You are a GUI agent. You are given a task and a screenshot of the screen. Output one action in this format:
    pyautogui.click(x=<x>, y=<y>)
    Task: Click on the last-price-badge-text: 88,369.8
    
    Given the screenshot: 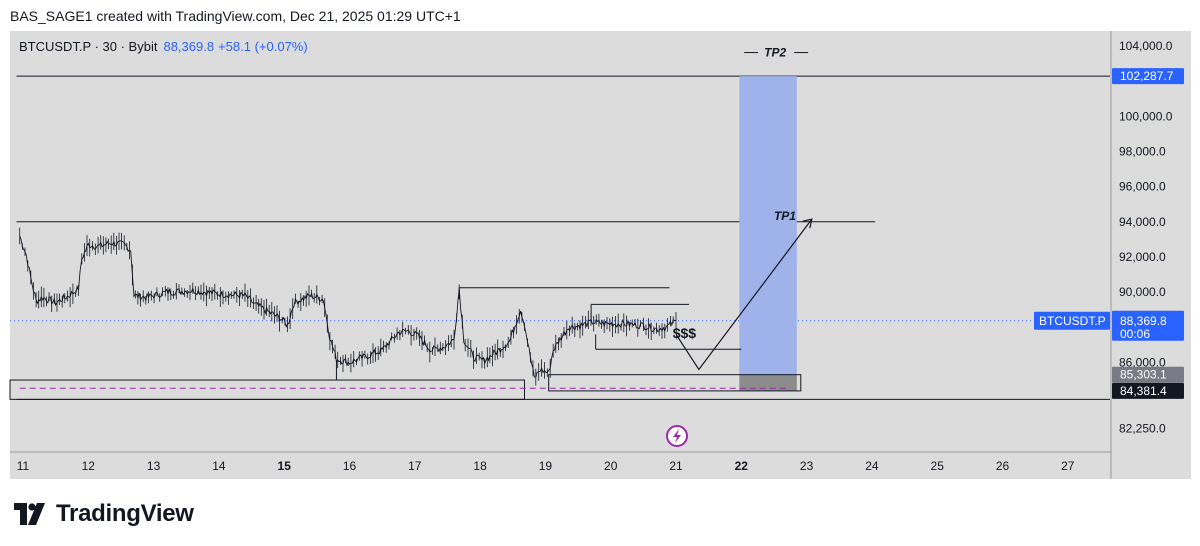 What is the action you would take?
    pyautogui.click(x=1143, y=321)
    